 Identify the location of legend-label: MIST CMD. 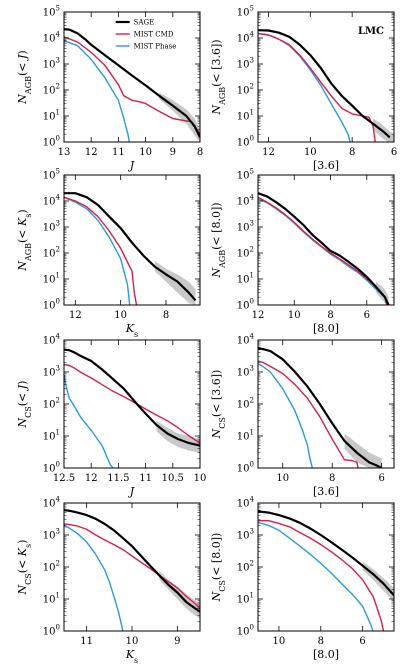
(154, 35).